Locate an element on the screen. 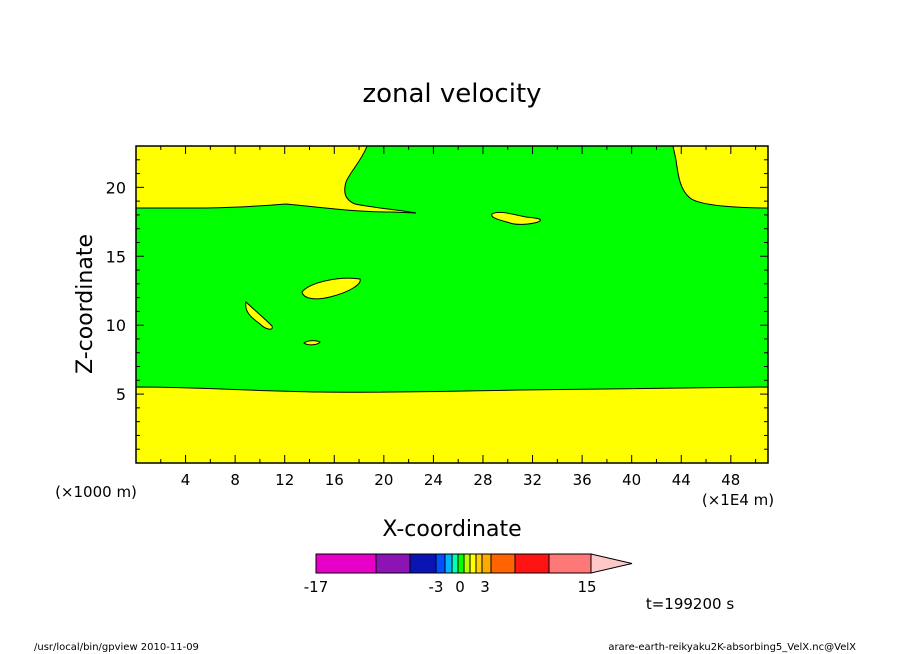 The height and width of the screenshot is (654, 904). colorbar-labels: -17 -3 0 3 15 is located at coordinates (450, 587).